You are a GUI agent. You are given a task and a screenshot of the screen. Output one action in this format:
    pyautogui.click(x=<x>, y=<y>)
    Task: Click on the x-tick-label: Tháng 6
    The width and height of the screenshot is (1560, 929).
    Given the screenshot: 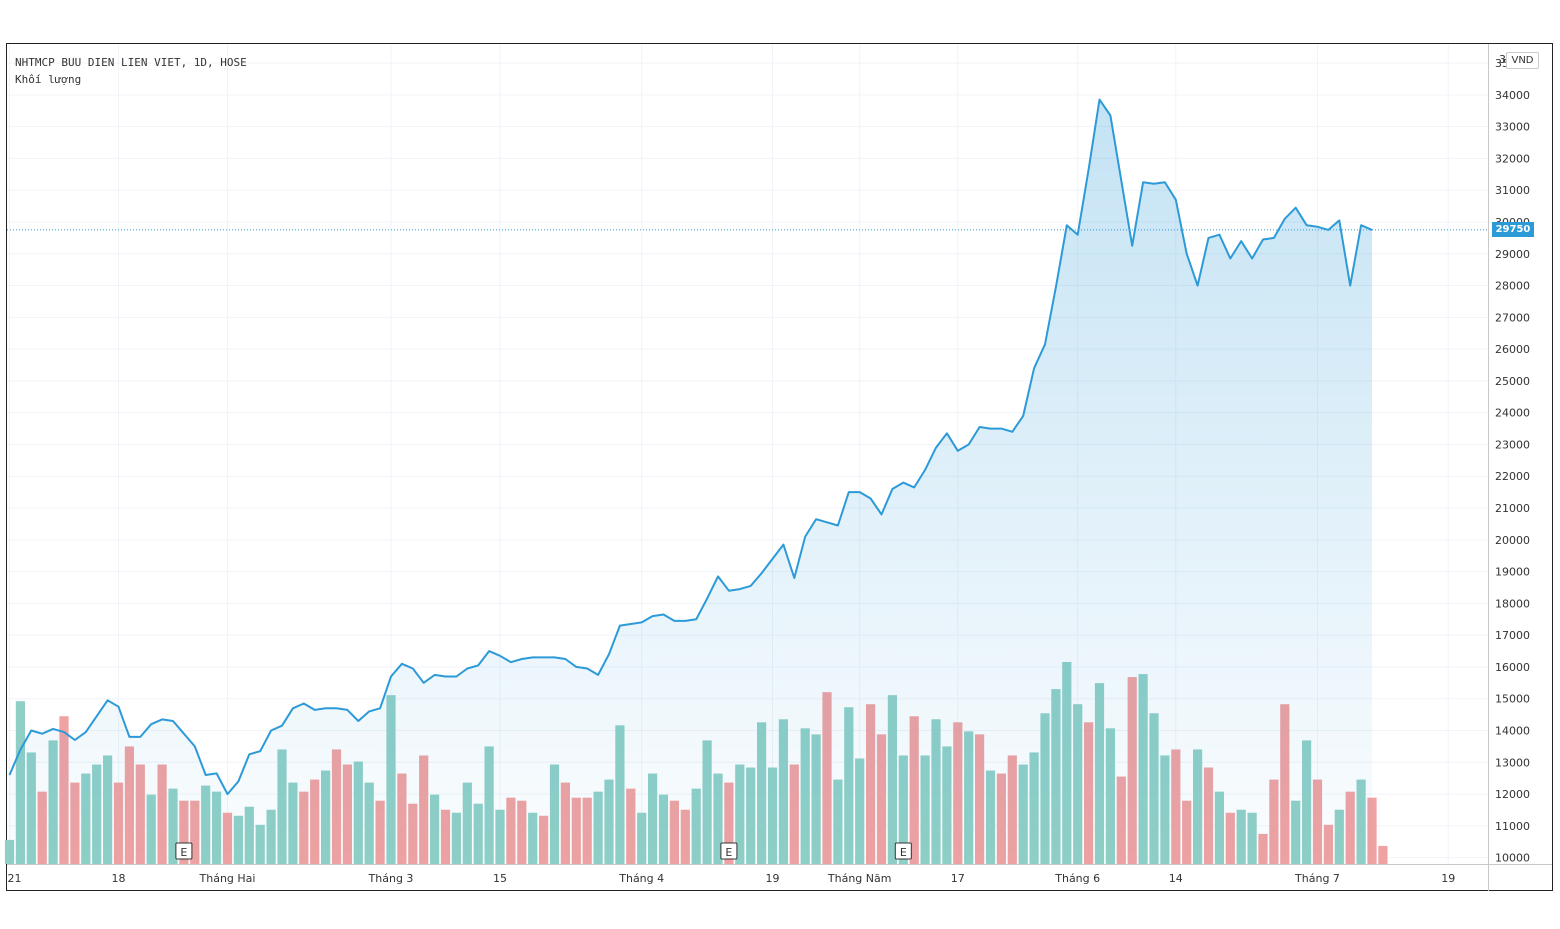 What is the action you would take?
    pyautogui.click(x=1077, y=878)
    